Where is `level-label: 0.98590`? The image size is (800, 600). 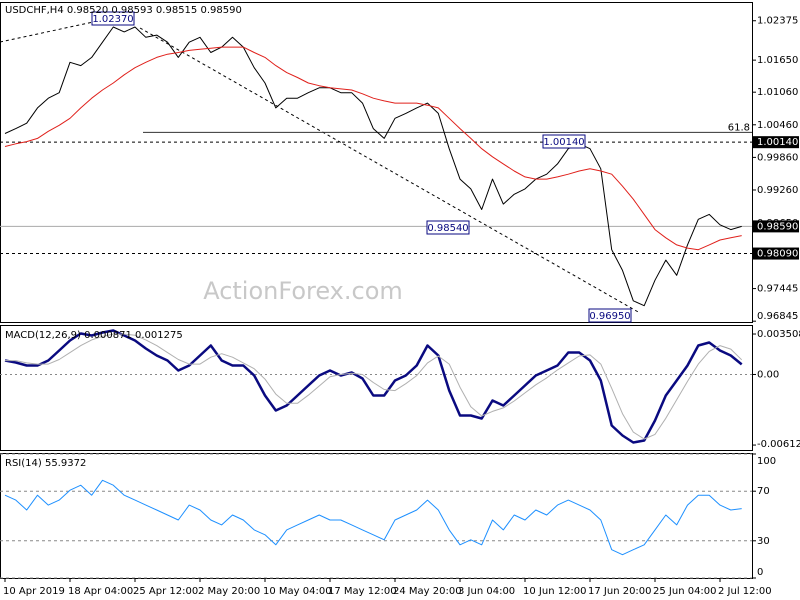
level-label: 0.98590 is located at coordinates (777, 226).